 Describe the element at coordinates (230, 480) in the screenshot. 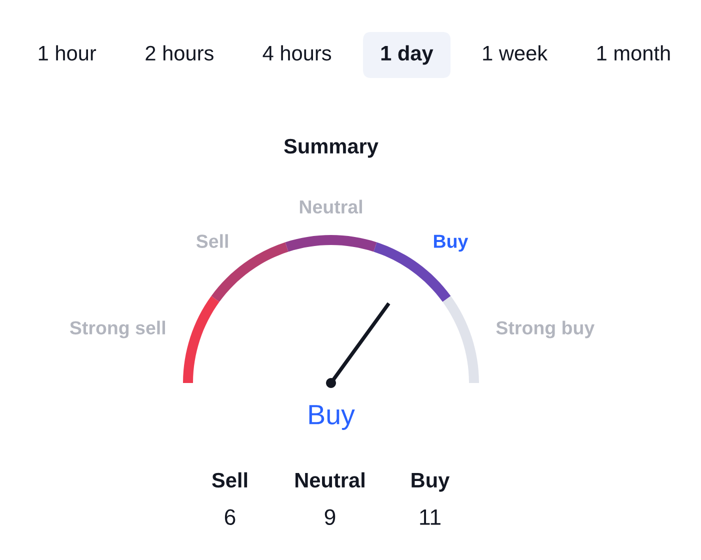

I see `category-label: Sell` at that location.